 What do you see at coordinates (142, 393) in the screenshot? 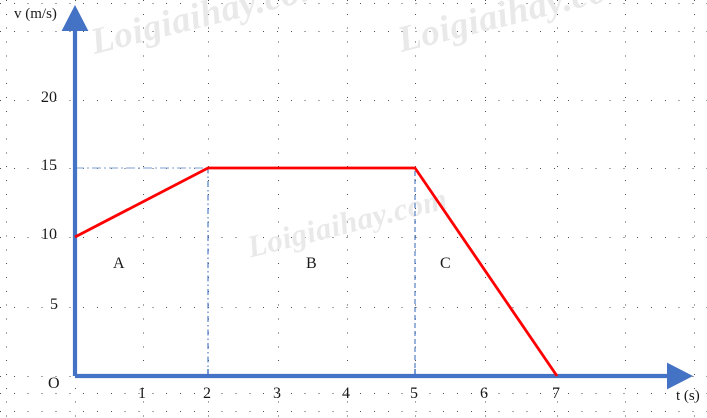
I see `x-tick-label-1: 1` at bounding box center [142, 393].